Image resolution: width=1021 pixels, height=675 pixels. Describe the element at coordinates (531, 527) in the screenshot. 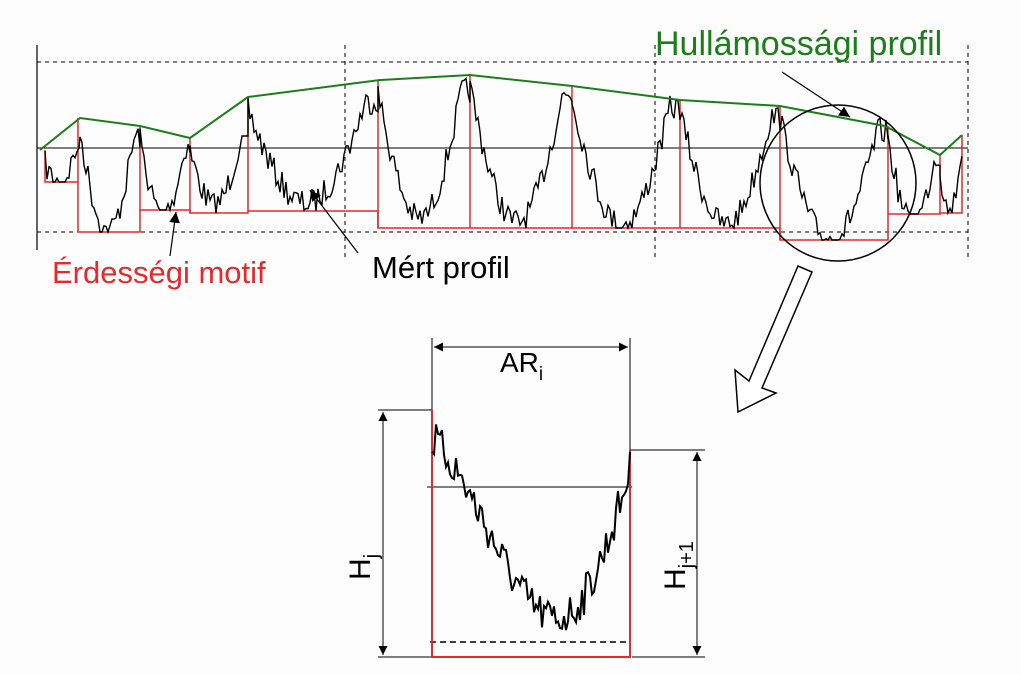

I see `detail-profile` at that location.